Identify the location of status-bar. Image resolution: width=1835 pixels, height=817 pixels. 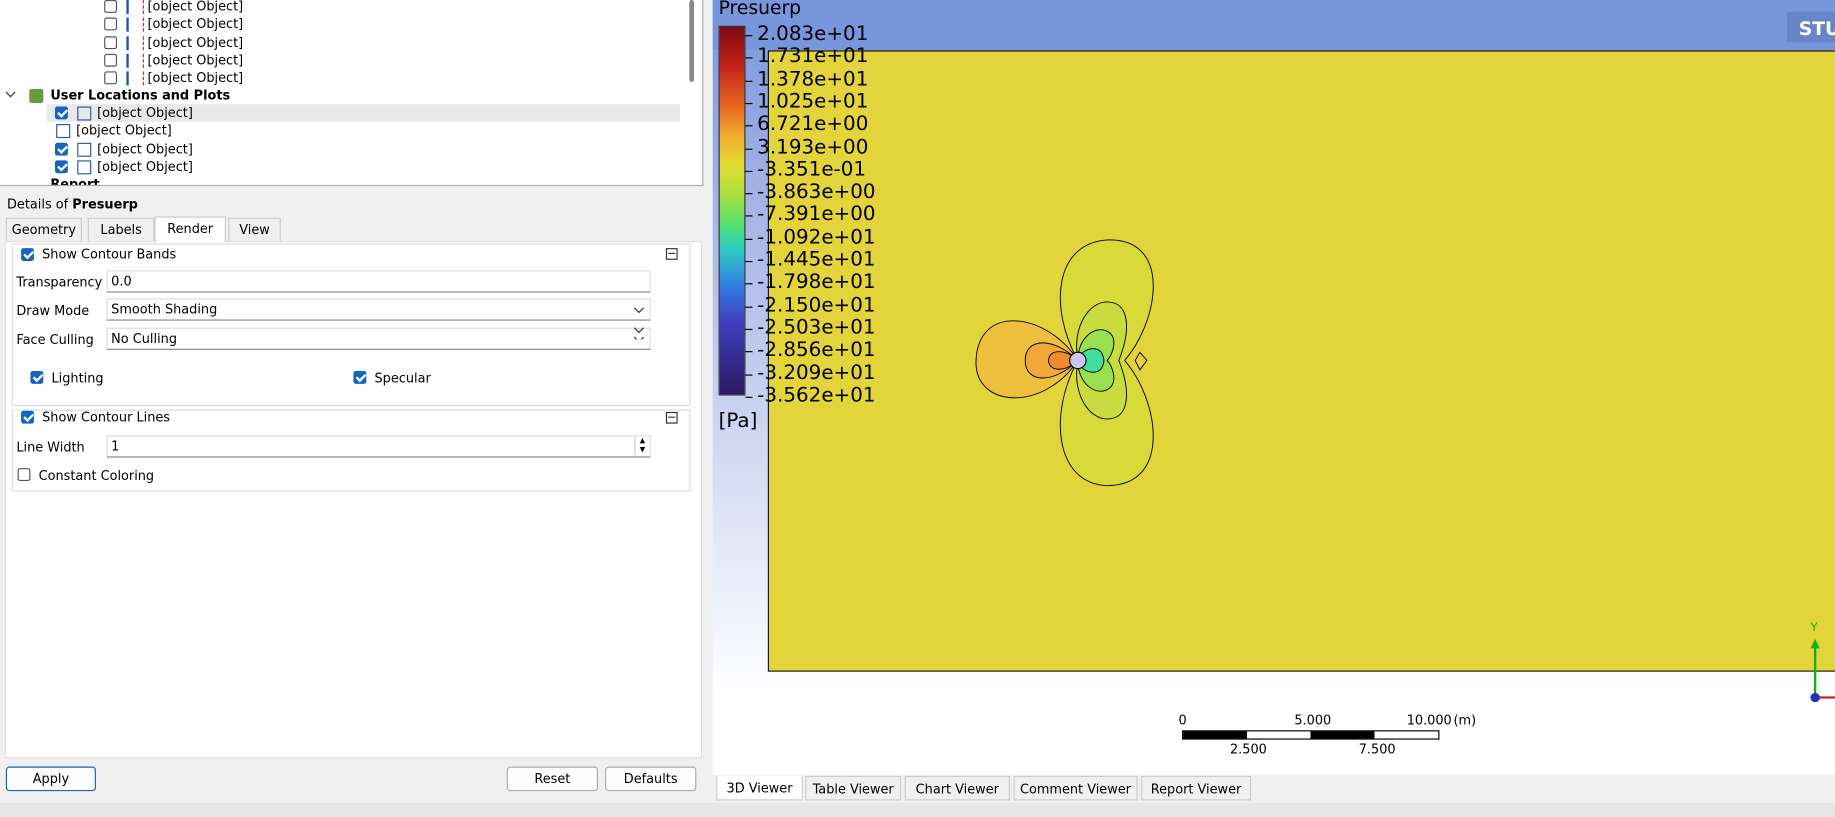
(917, 809).